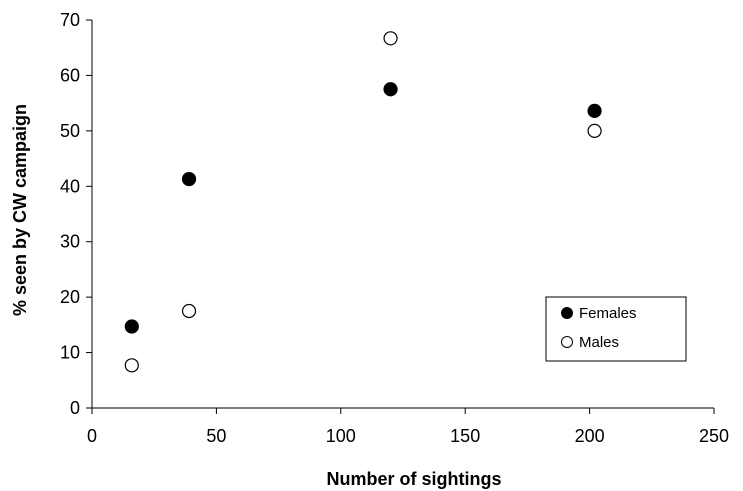  Describe the element at coordinates (76, 214) in the screenshot. I see `y-axis-ticks: 0 10 20 30 40 50 60 70` at that location.